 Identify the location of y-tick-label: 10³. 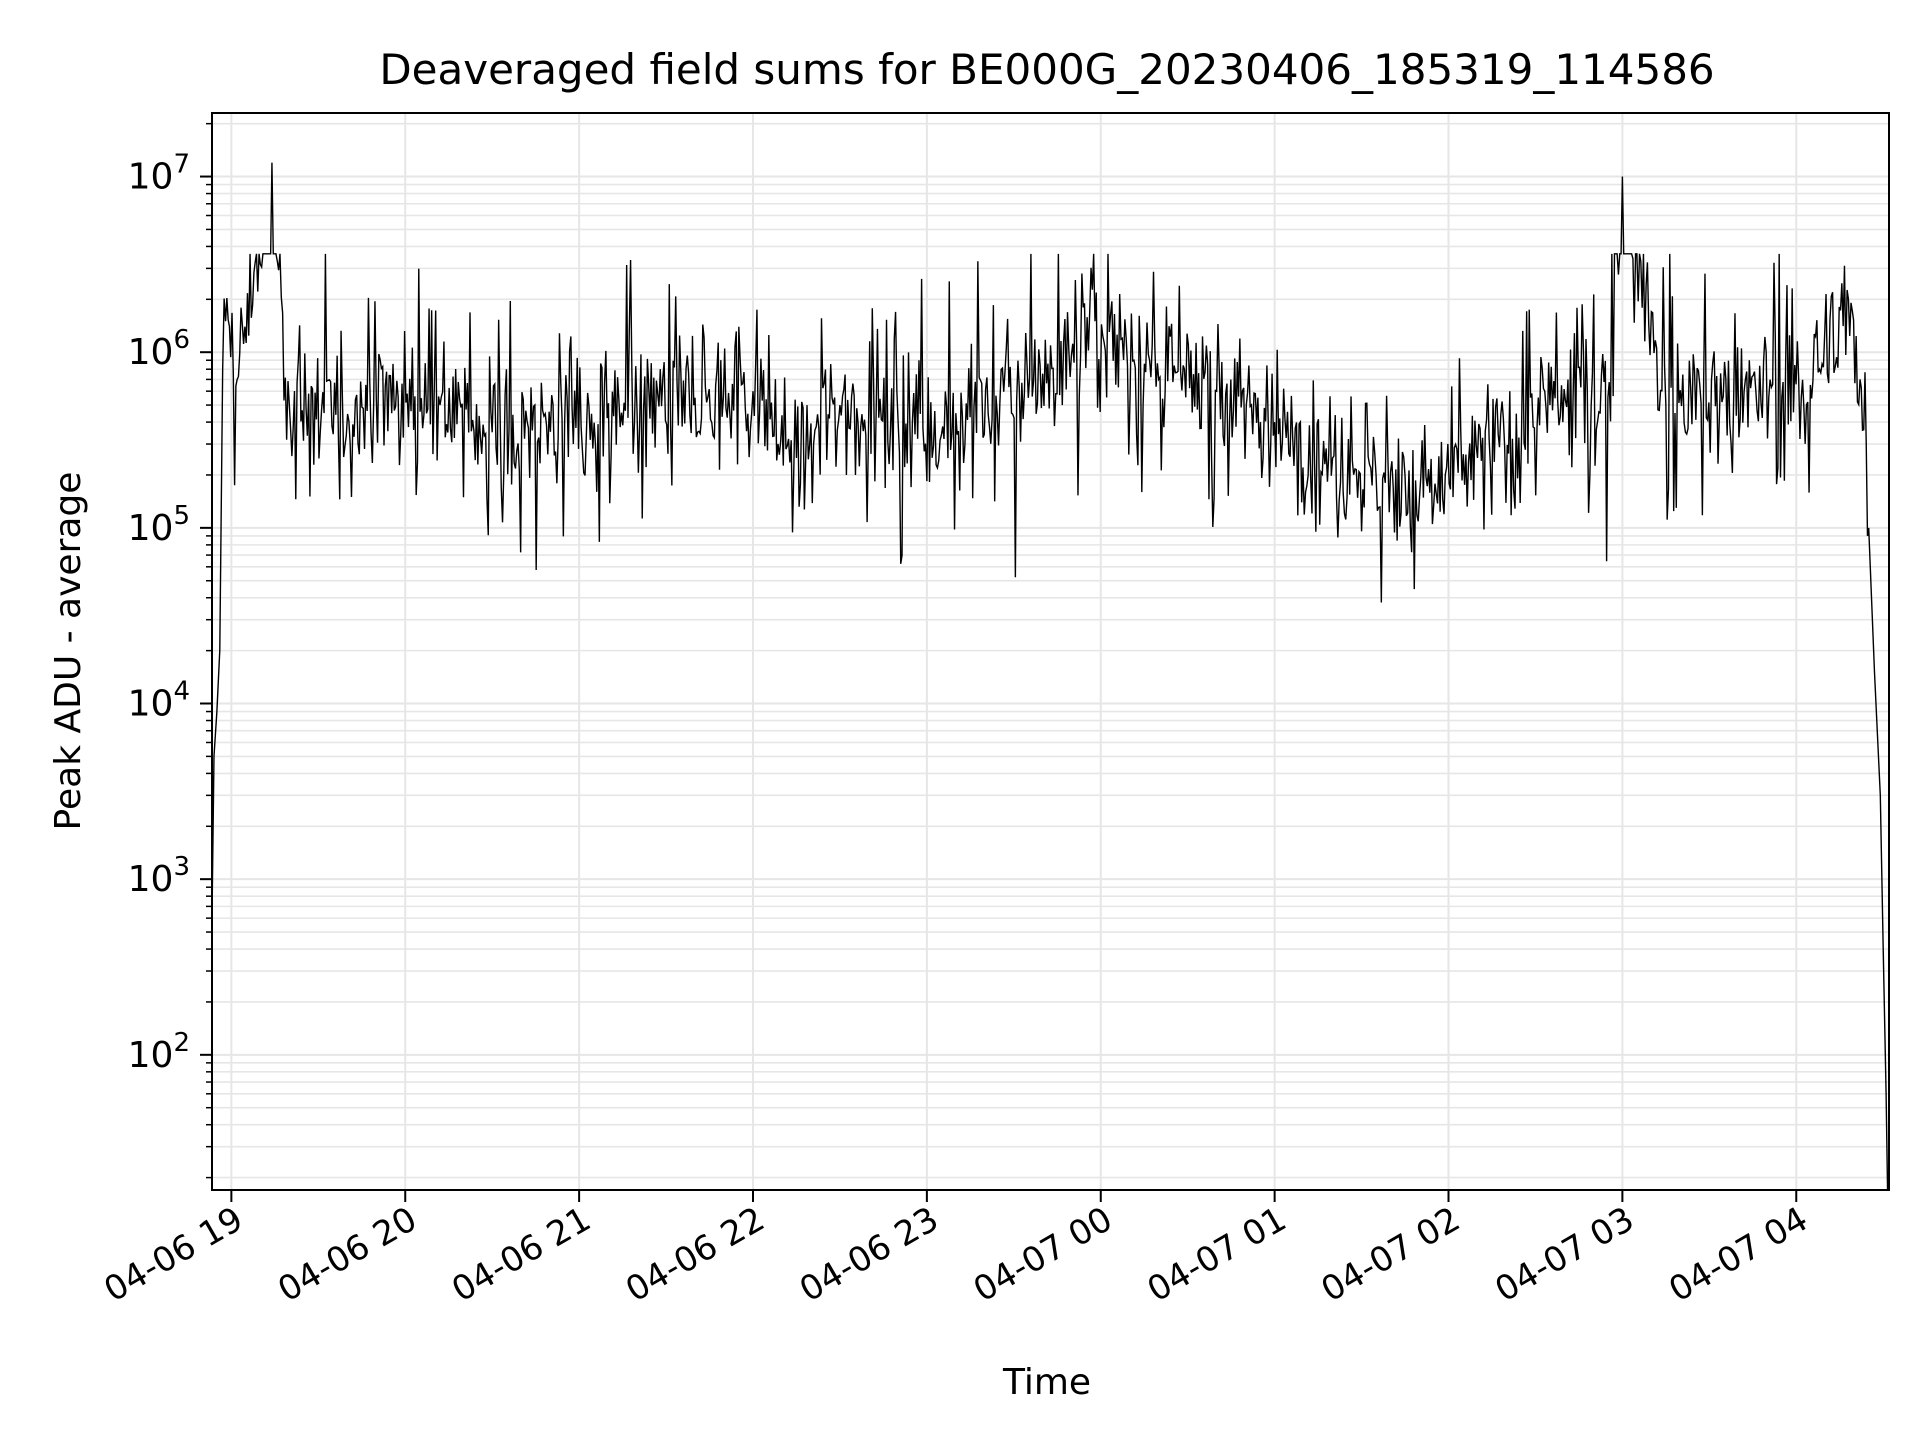
(159, 876).